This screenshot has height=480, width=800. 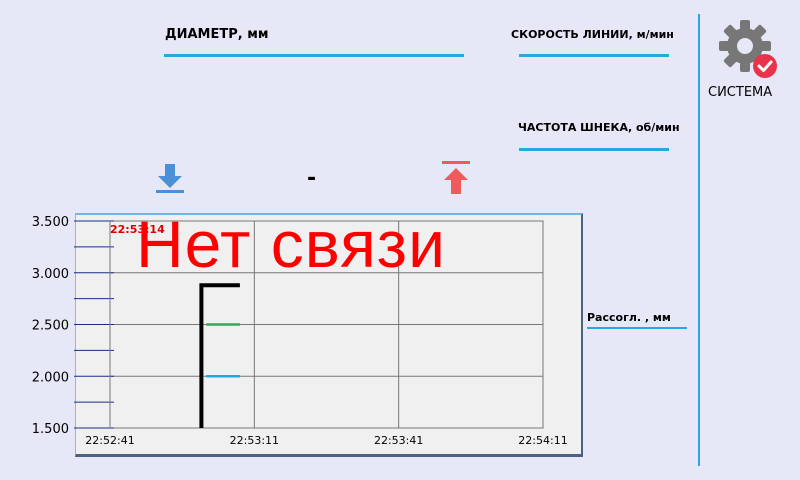 I want to click on sidebar-divider, so click(x=699, y=240).